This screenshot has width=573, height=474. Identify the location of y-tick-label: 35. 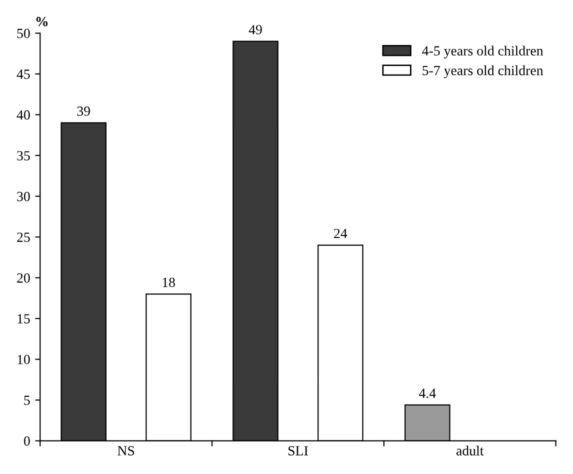
(23, 155).